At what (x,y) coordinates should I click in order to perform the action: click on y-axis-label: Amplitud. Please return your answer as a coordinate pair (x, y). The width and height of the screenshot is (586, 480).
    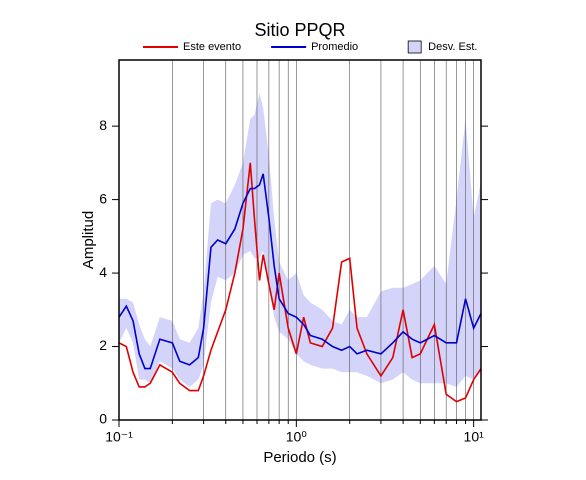
    Looking at the image, I should click on (88, 240).